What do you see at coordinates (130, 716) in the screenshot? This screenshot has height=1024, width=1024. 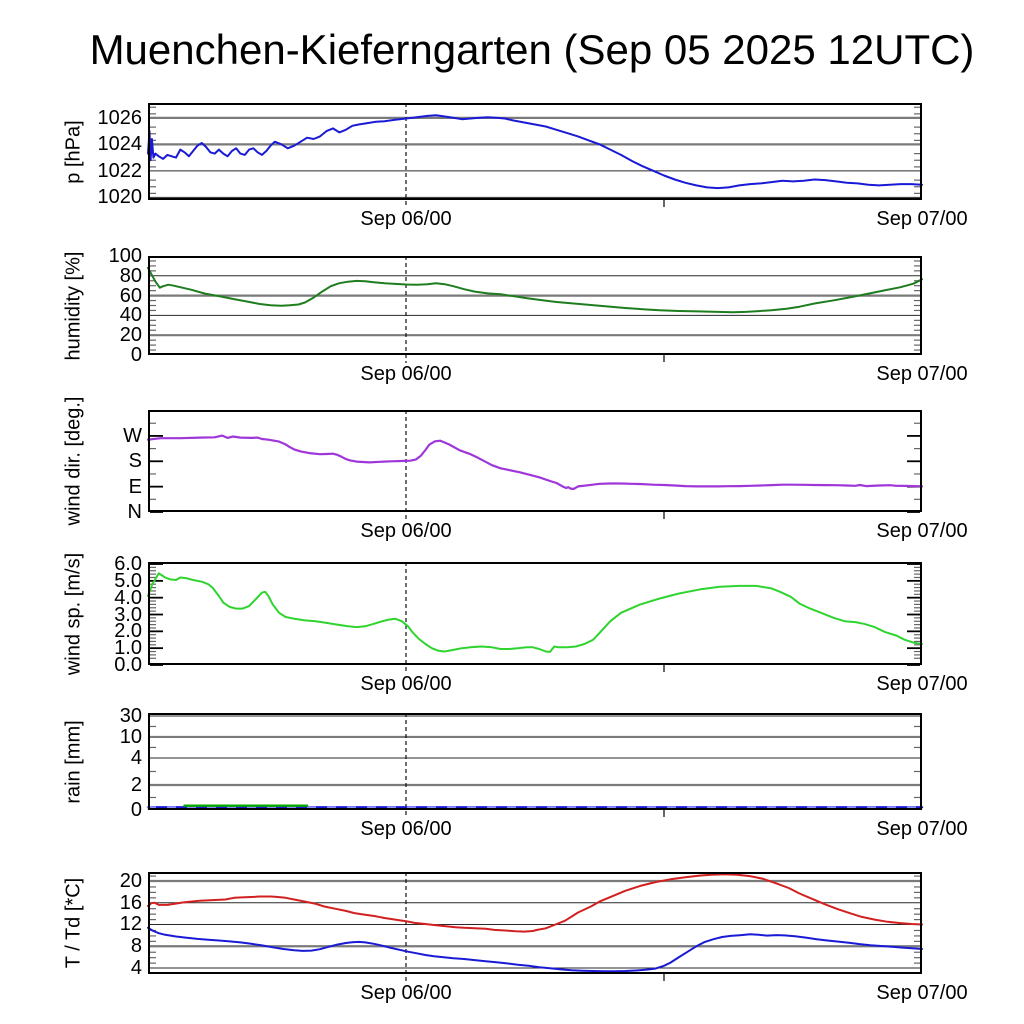 I see `rain-ytick-label: 30` at bounding box center [130, 716].